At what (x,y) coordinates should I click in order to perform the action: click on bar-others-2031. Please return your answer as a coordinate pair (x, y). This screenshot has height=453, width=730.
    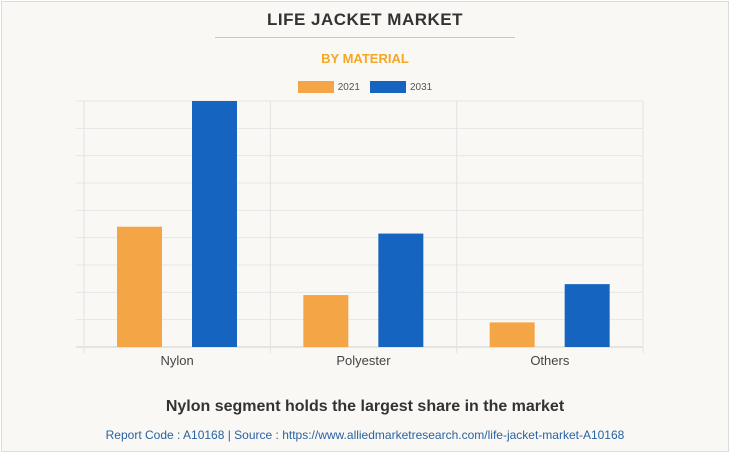
    Looking at the image, I should click on (587, 315).